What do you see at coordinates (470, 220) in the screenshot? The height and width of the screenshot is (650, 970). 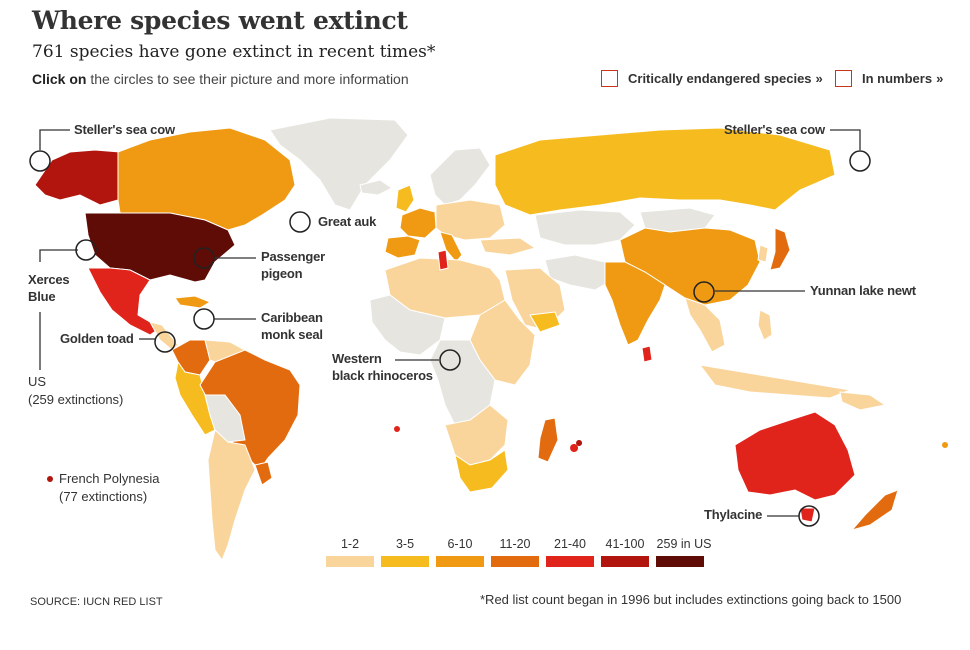 I see `europe-central` at bounding box center [470, 220].